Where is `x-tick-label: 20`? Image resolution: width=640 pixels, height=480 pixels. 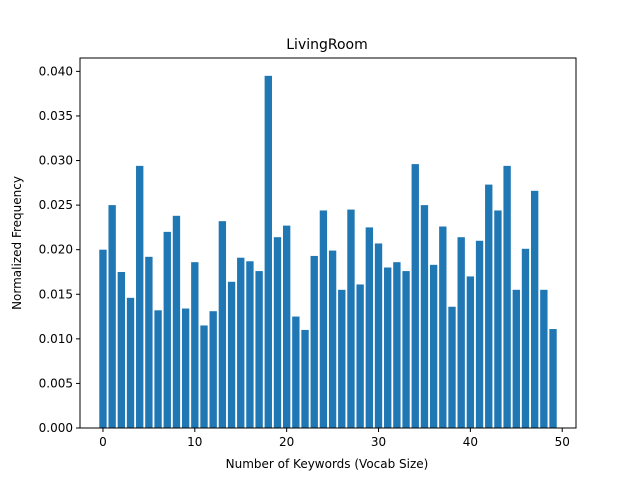
x-tick-label: 20 is located at coordinates (286, 442).